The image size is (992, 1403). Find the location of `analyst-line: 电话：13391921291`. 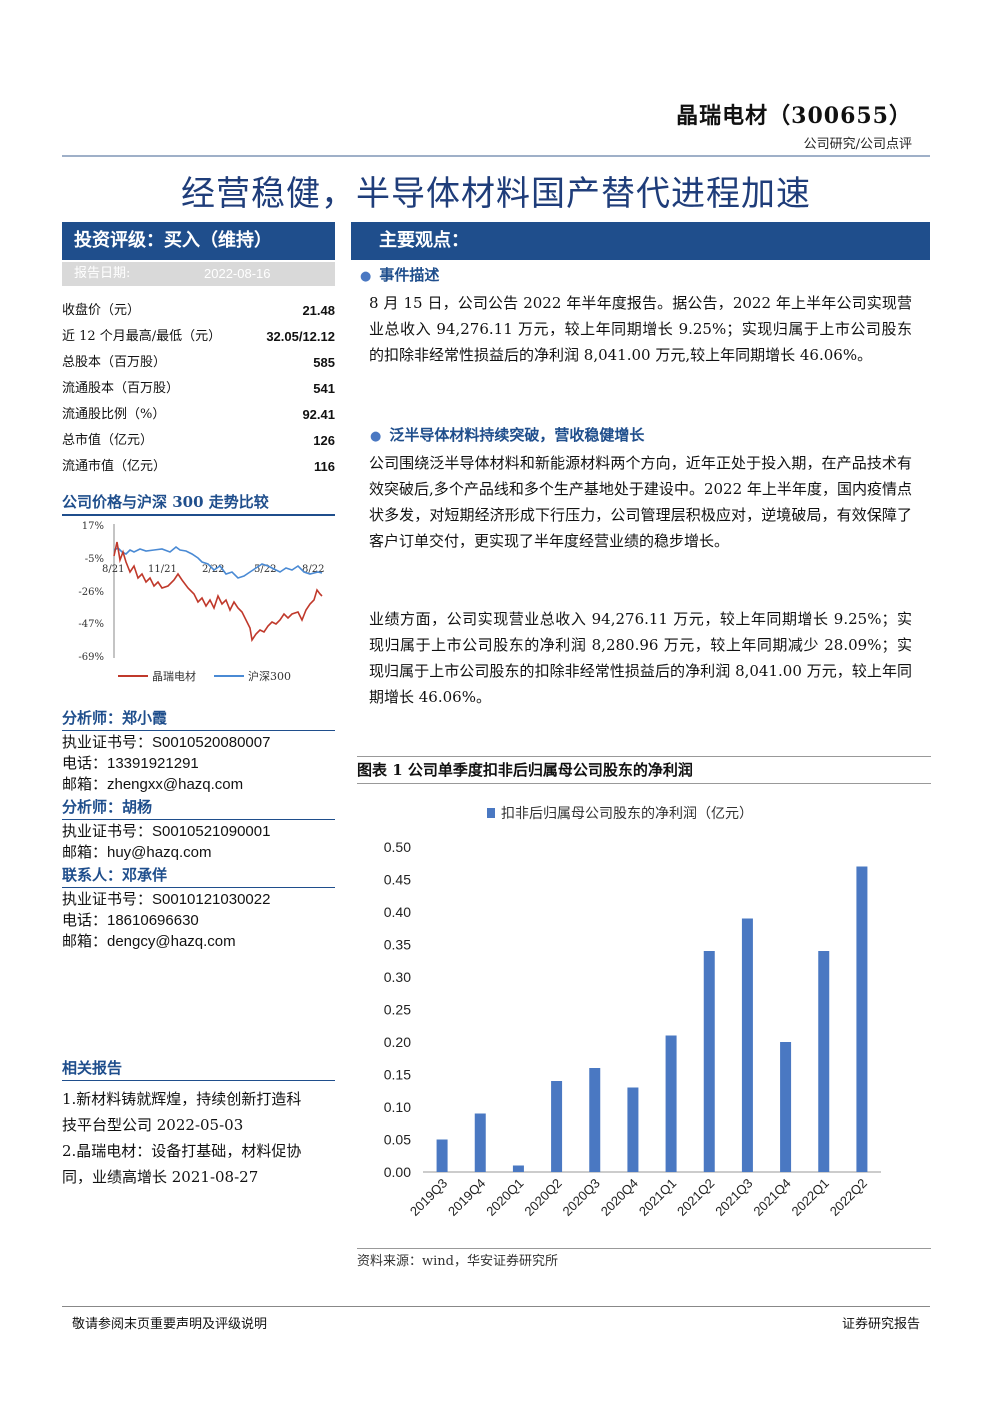

analyst-line: 电话：13391921291 is located at coordinates (130, 763).